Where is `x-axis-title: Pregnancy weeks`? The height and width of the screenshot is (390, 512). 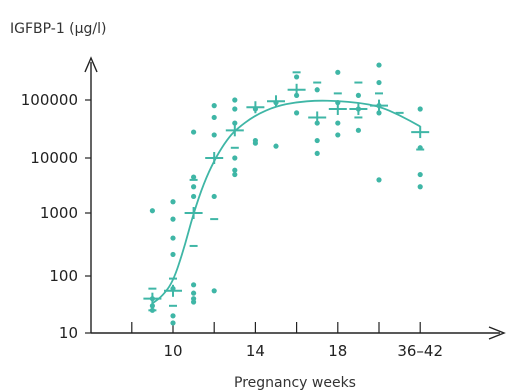
x-axis-title: Pregnancy weeks is located at coordinates (295, 382).